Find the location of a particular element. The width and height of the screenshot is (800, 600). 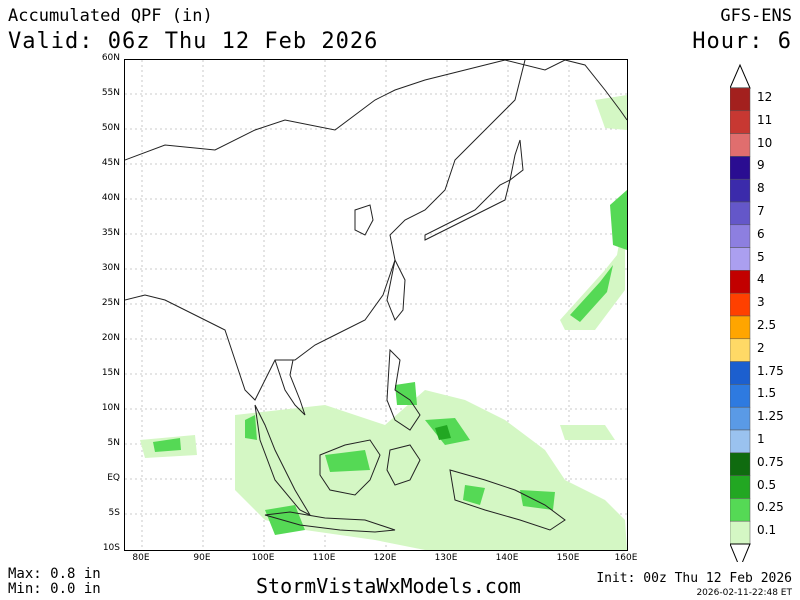

lon-label: 140E is located at coordinates (507, 558).